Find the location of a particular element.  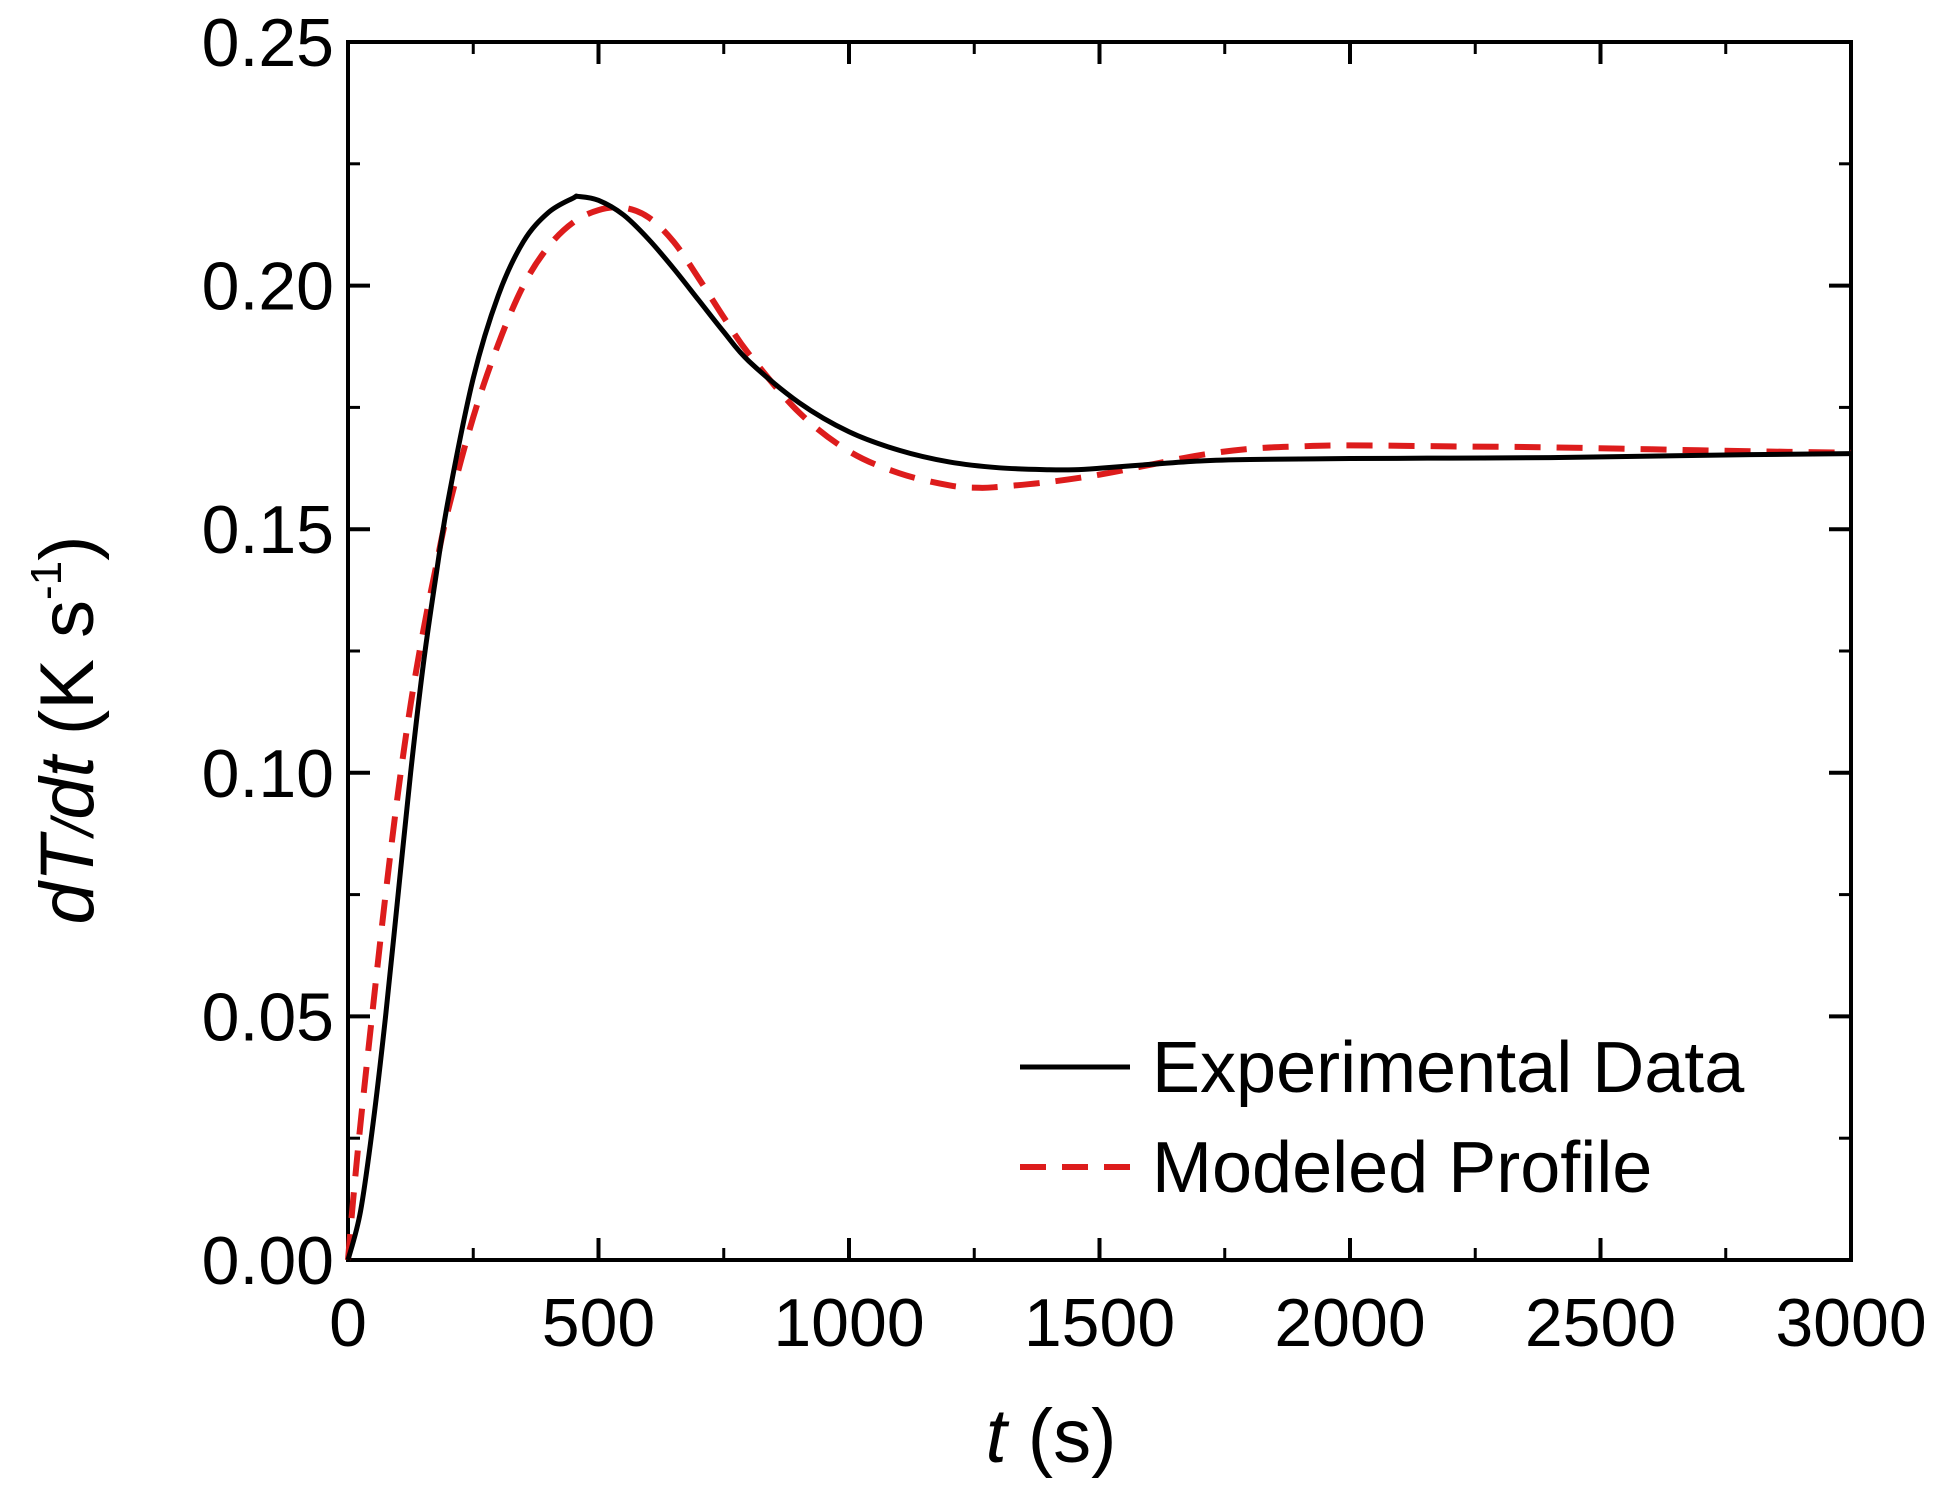

y-tick-label: 0.00 is located at coordinates (268, 1261).